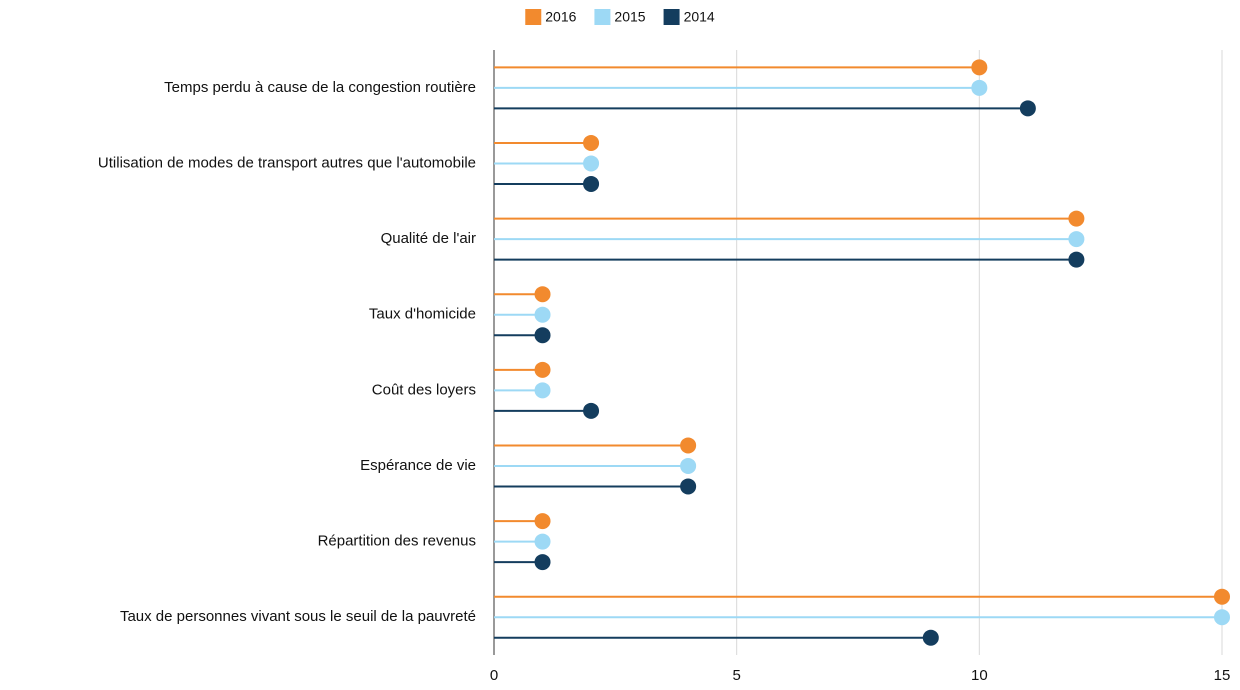 This screenshot has height=690, width=1240. What do you see at coordinates (397, 541) in the screenshot?
I see `y-tick-label: Répartition des revenus` at bounding box center [397, 541].